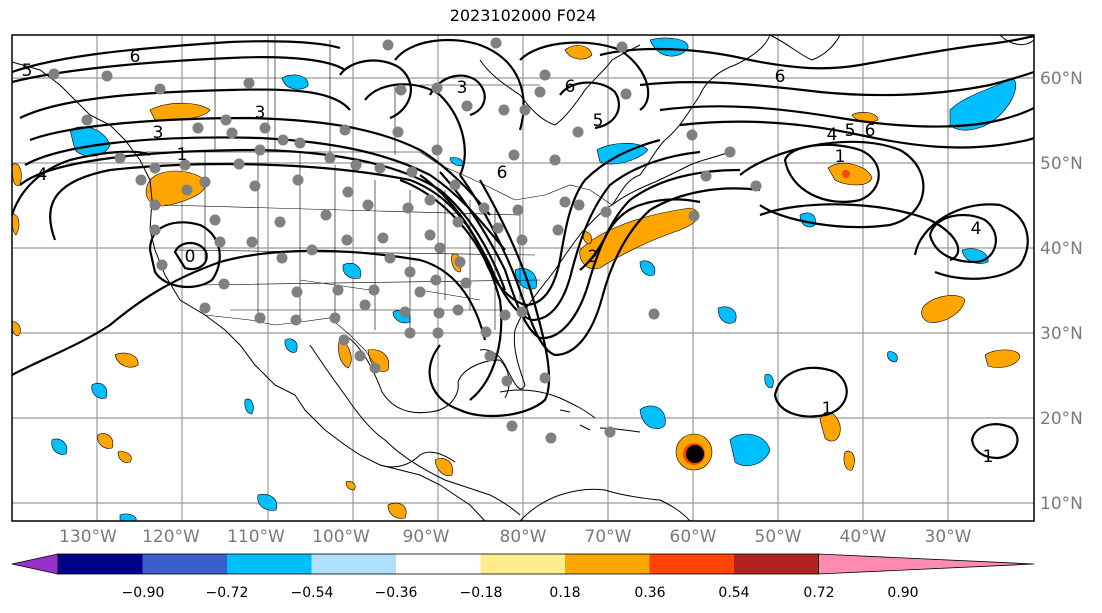 The width and height of the screenshot is (1102, 613). Describe the element at coordinates (523, 15) in the screenshot. I see `map-title: 2023102000 F024` at that location.